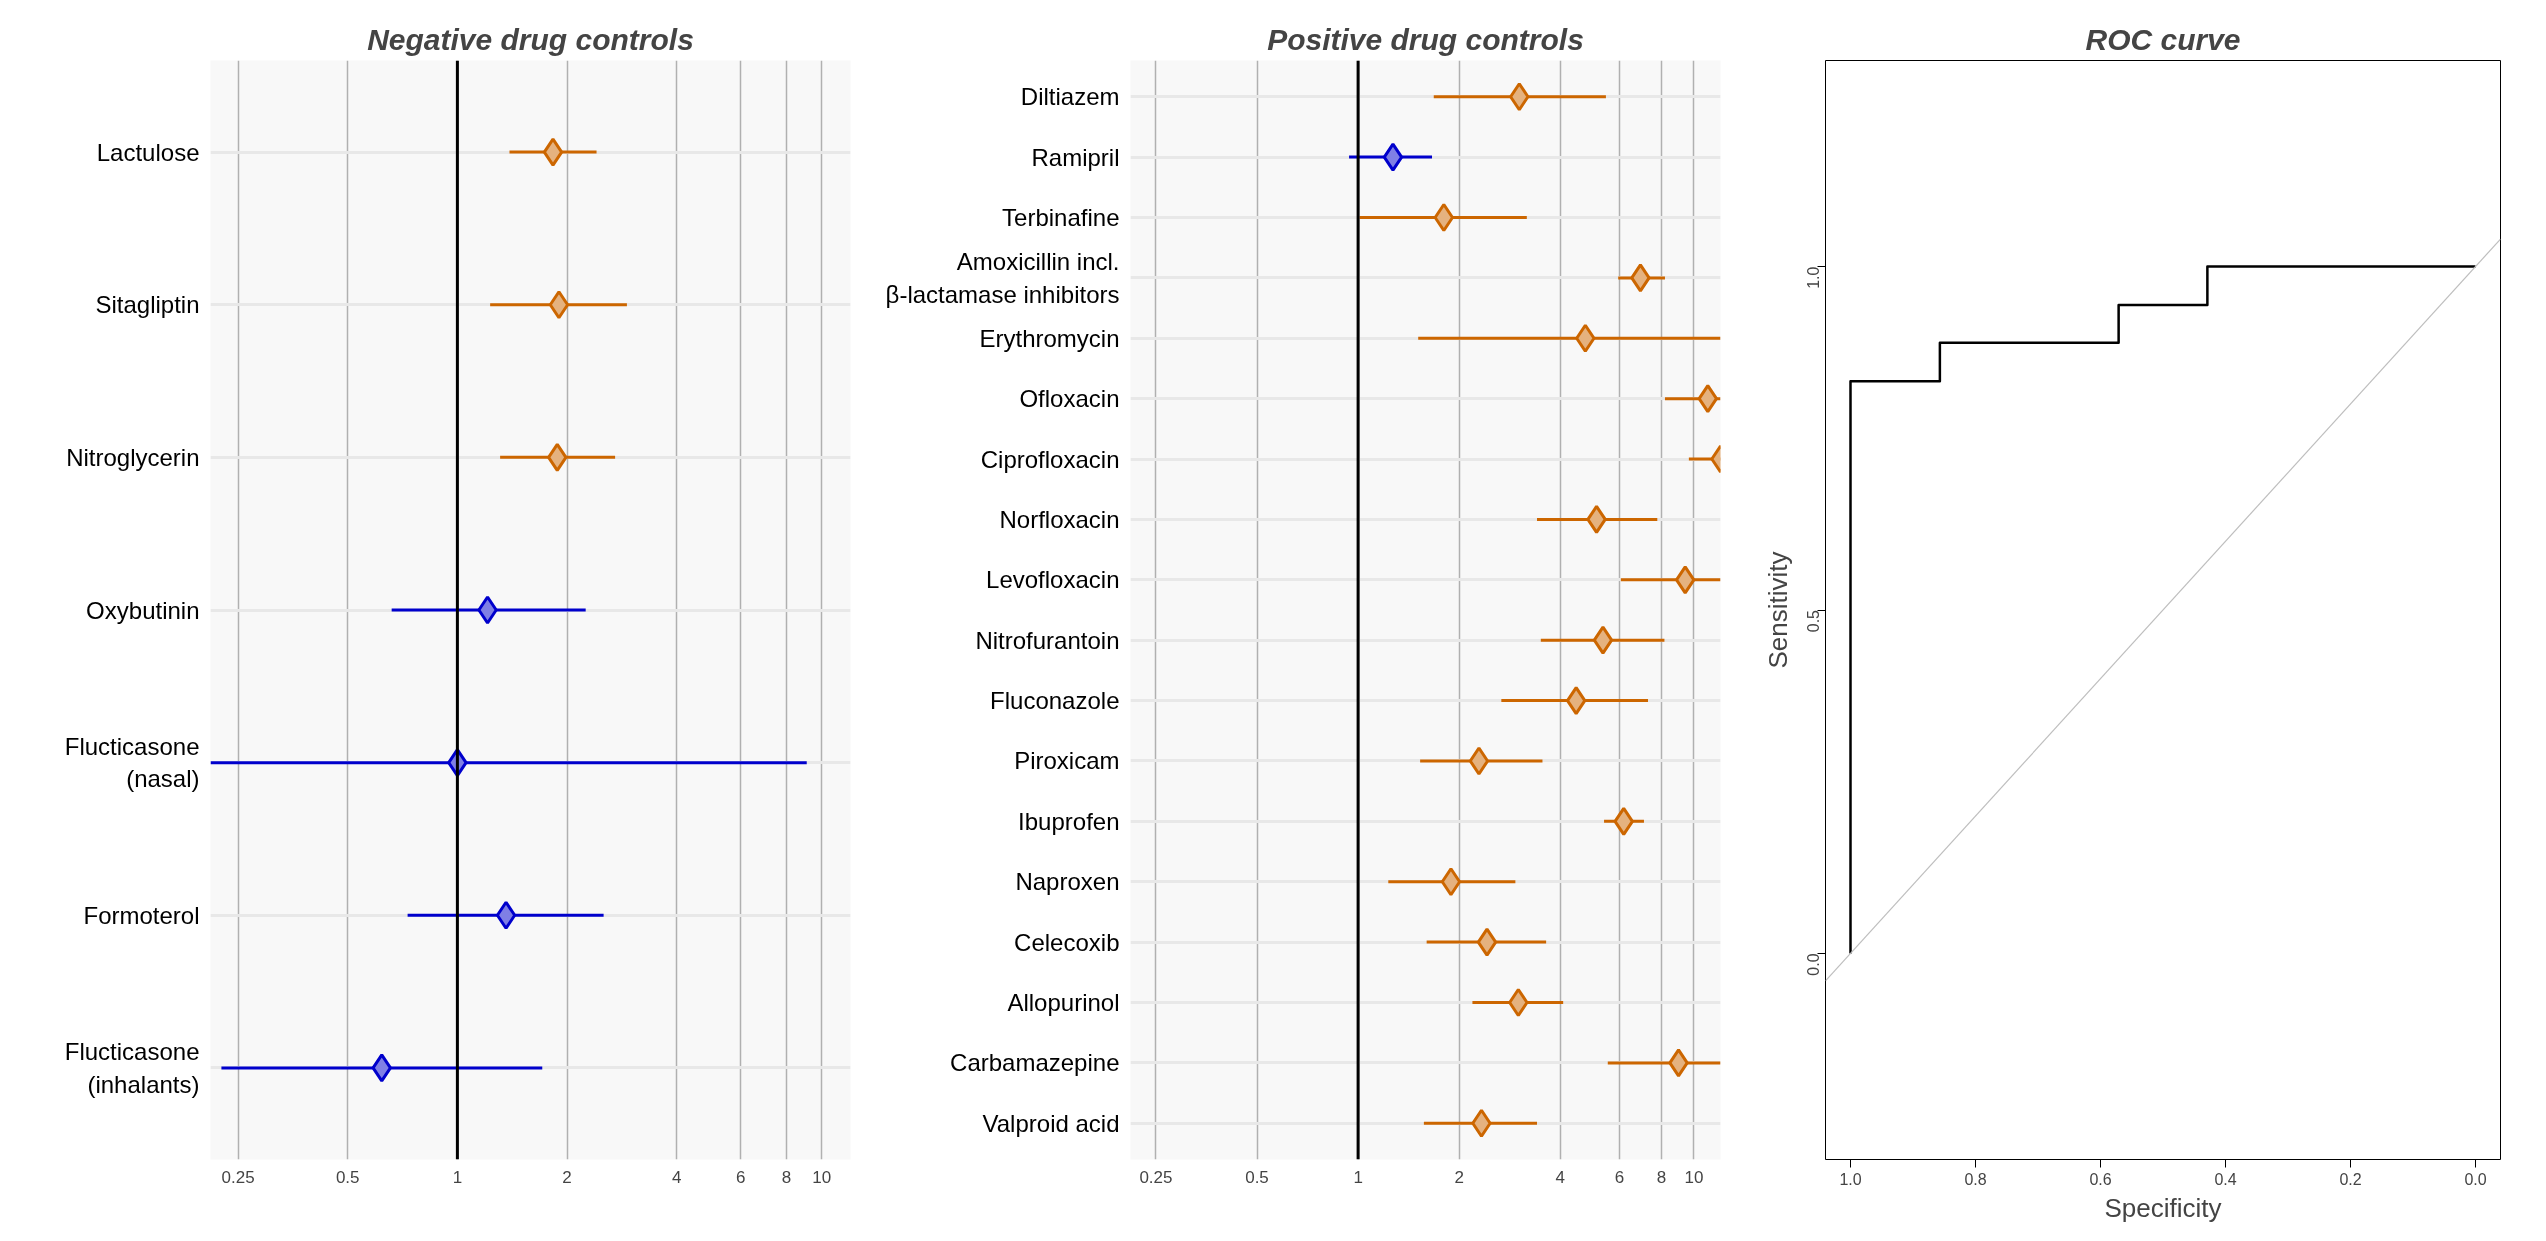 The width and height of the screenshot is (2546, 1241). Describe the element at coordinates (1067, 942) in the screenshot. I see `y-tick-label: Celecoxib` at that location.